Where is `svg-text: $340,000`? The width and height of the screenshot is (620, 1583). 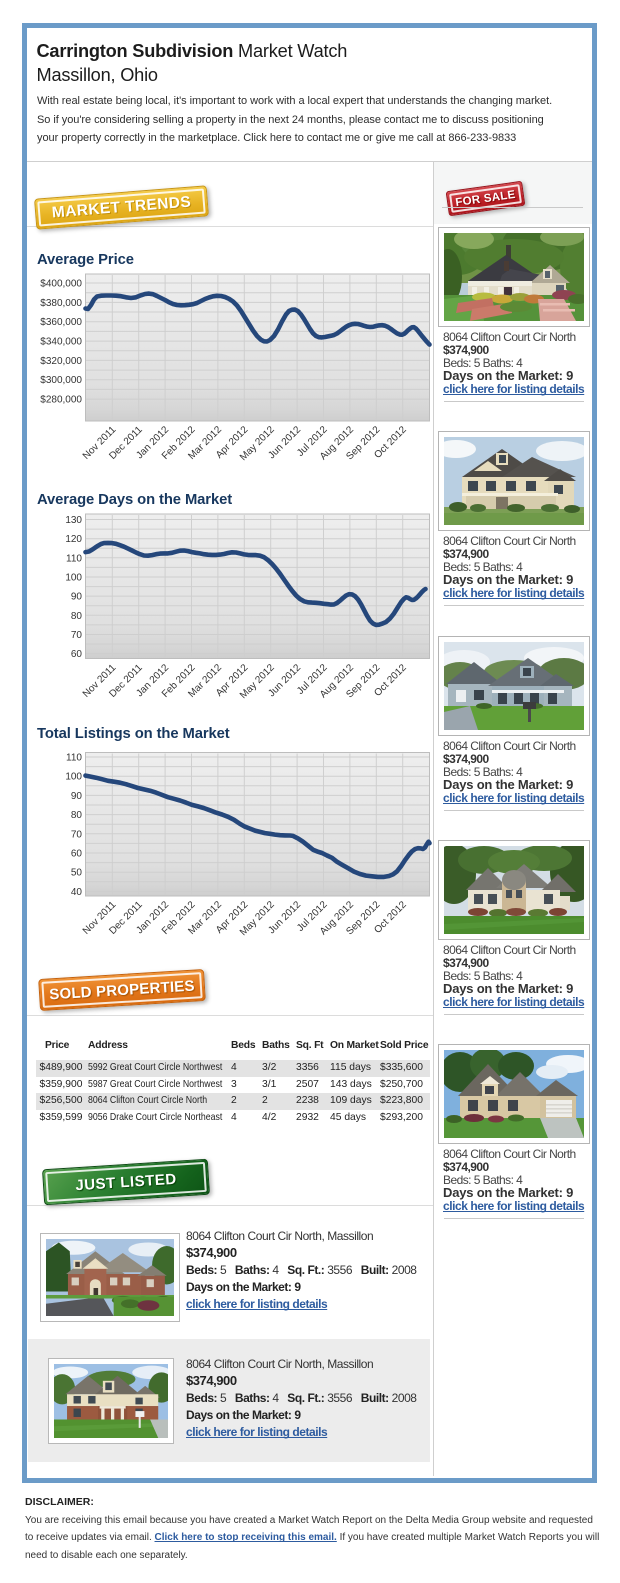 svg-text: $340,000 is located at coordinates (61, 342).